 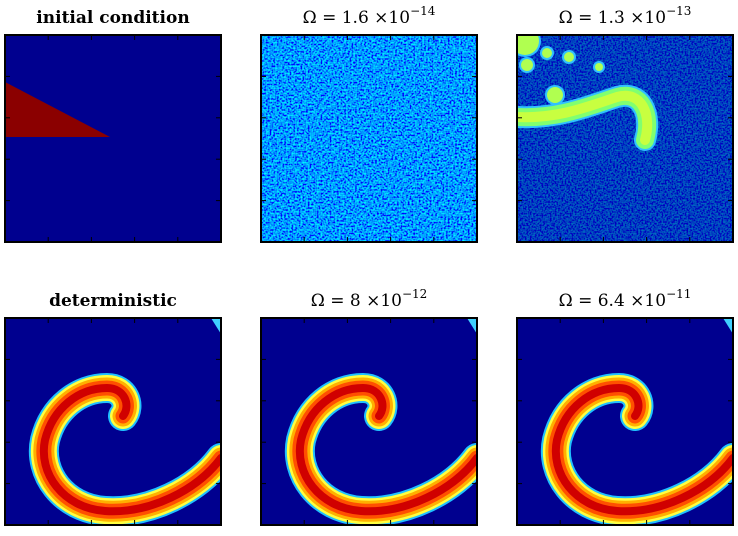 I want to click on title-exponent: −12, so click(x=414, y=294).